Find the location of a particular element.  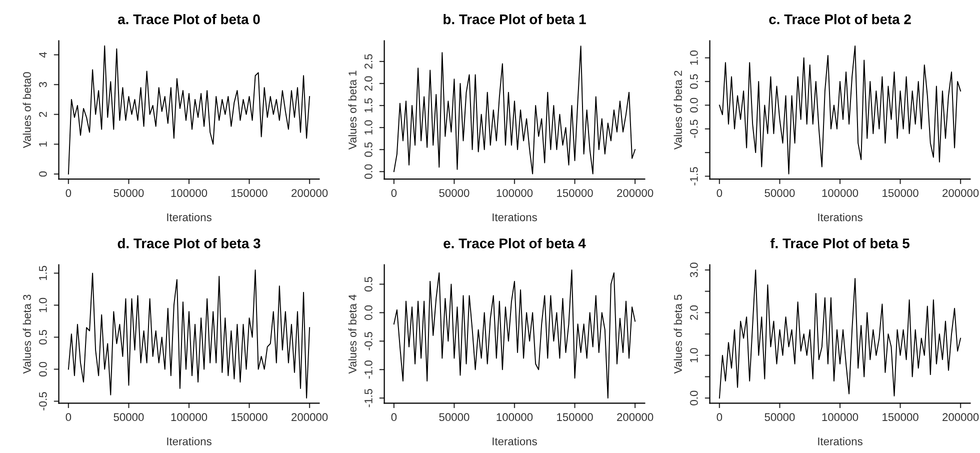

y-tick-label: -1.0 is located at coordinates (368, 369).